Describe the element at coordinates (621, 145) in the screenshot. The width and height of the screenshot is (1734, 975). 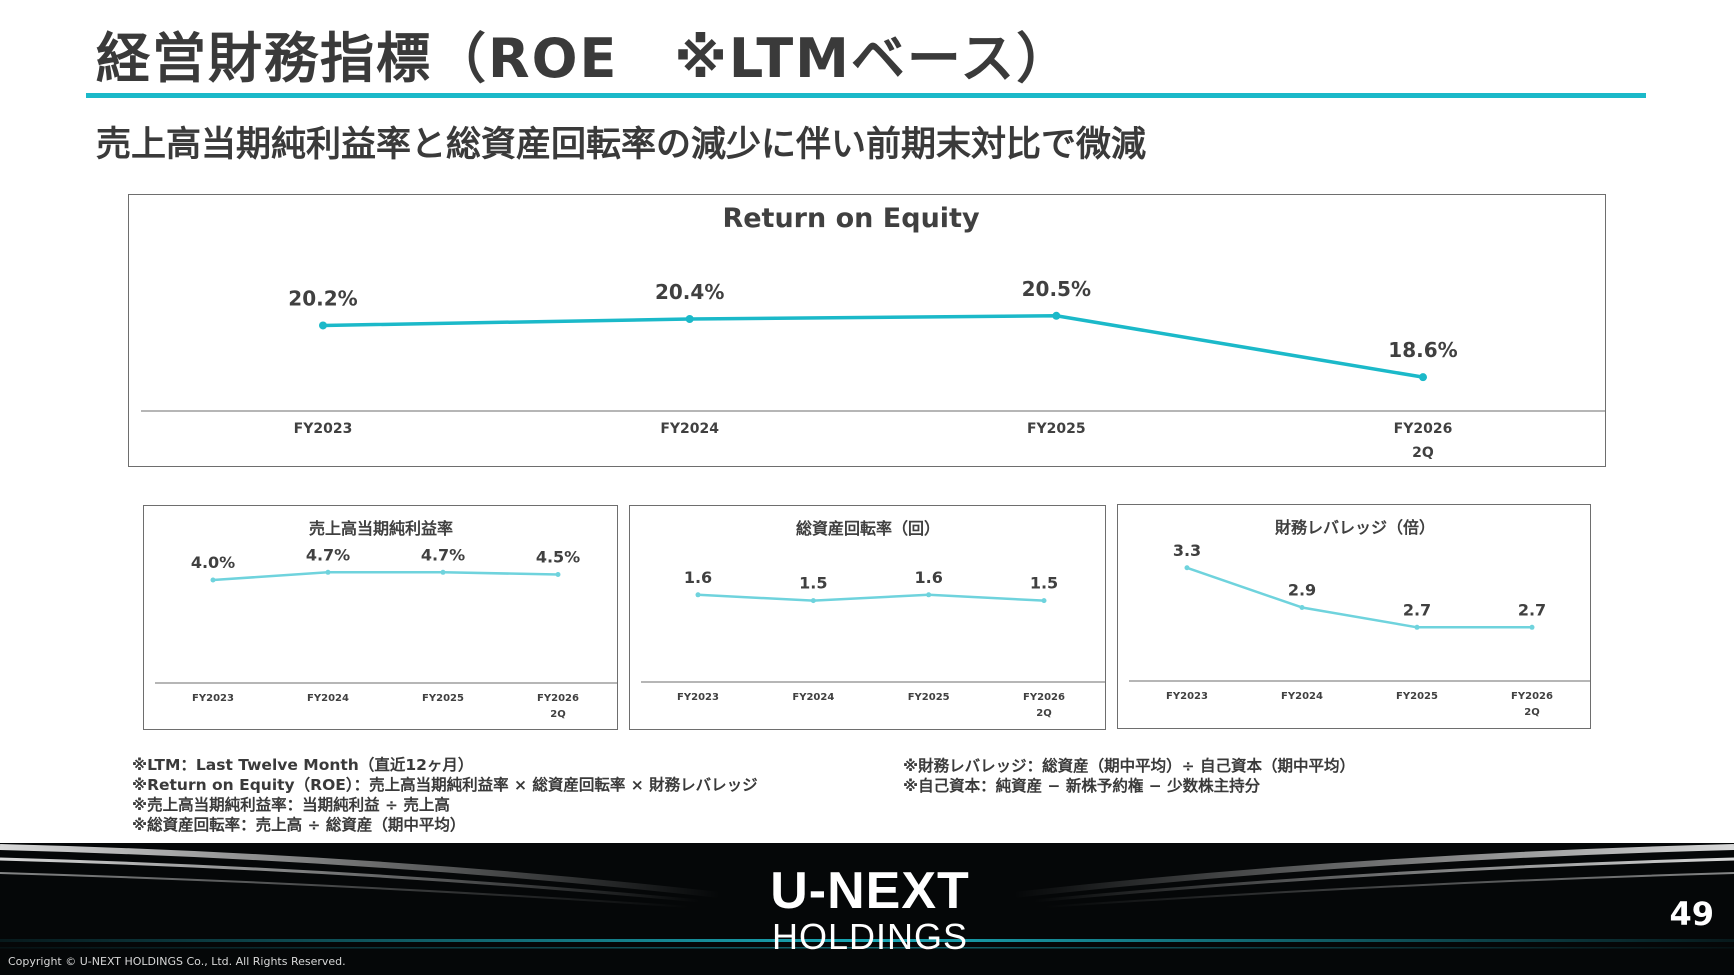
I see `page-subtitle: 売上高当期純利益率と総資産回転率の減少に伴い前期末対比で微減` at that location.